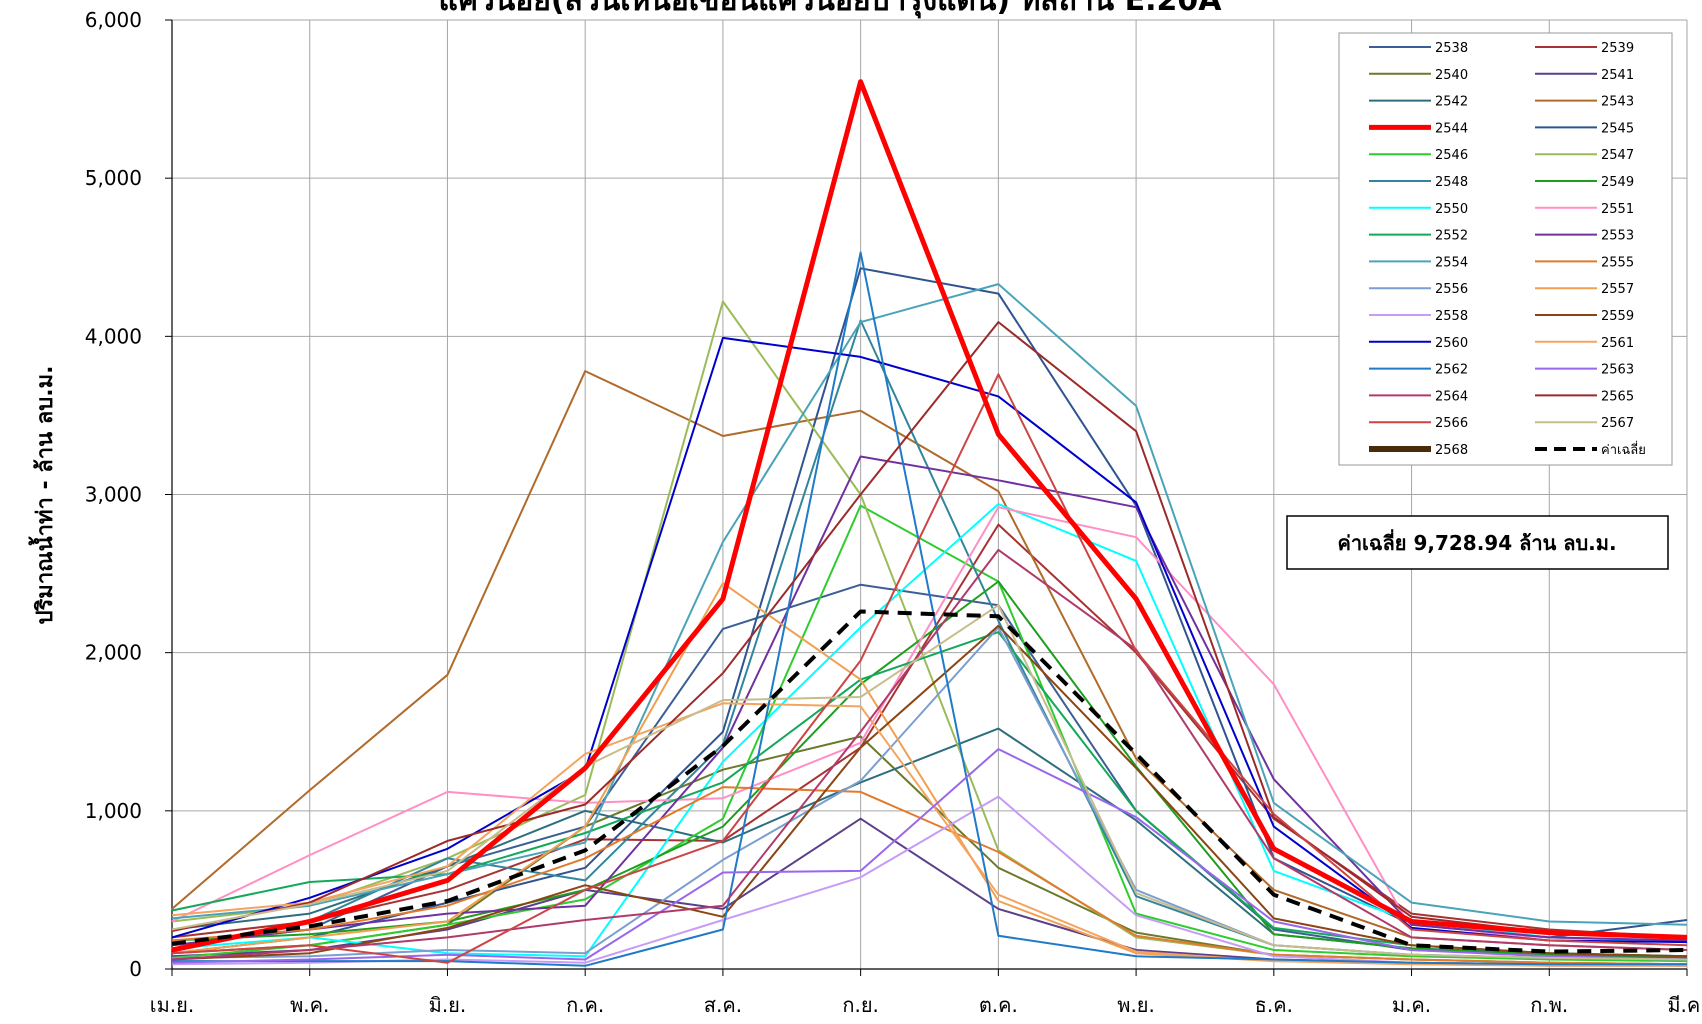 This screenshot has width=1702, height=1024. I want to click on average-annotation: ค่าเฉลี่ย 9,728.94 ล้าน ลบ.ม., so click(1477, 542).